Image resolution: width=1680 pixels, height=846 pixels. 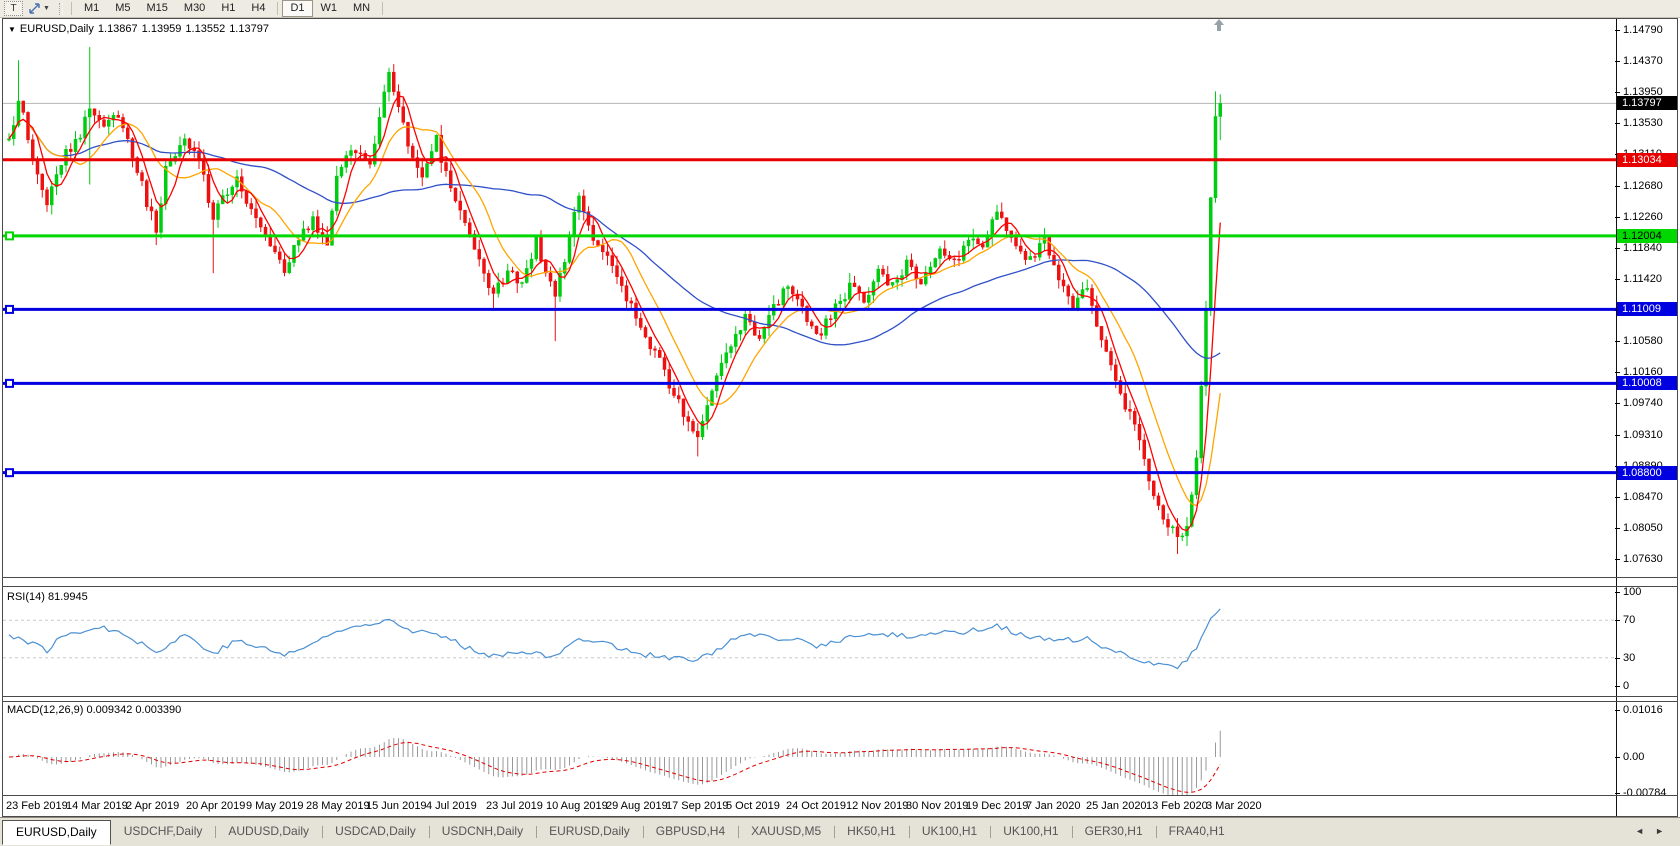 What do you see at coordinates (1647, 235) in the screenshot?
I see `price-badge: 1.12004` at bounding box center [1647, 235].